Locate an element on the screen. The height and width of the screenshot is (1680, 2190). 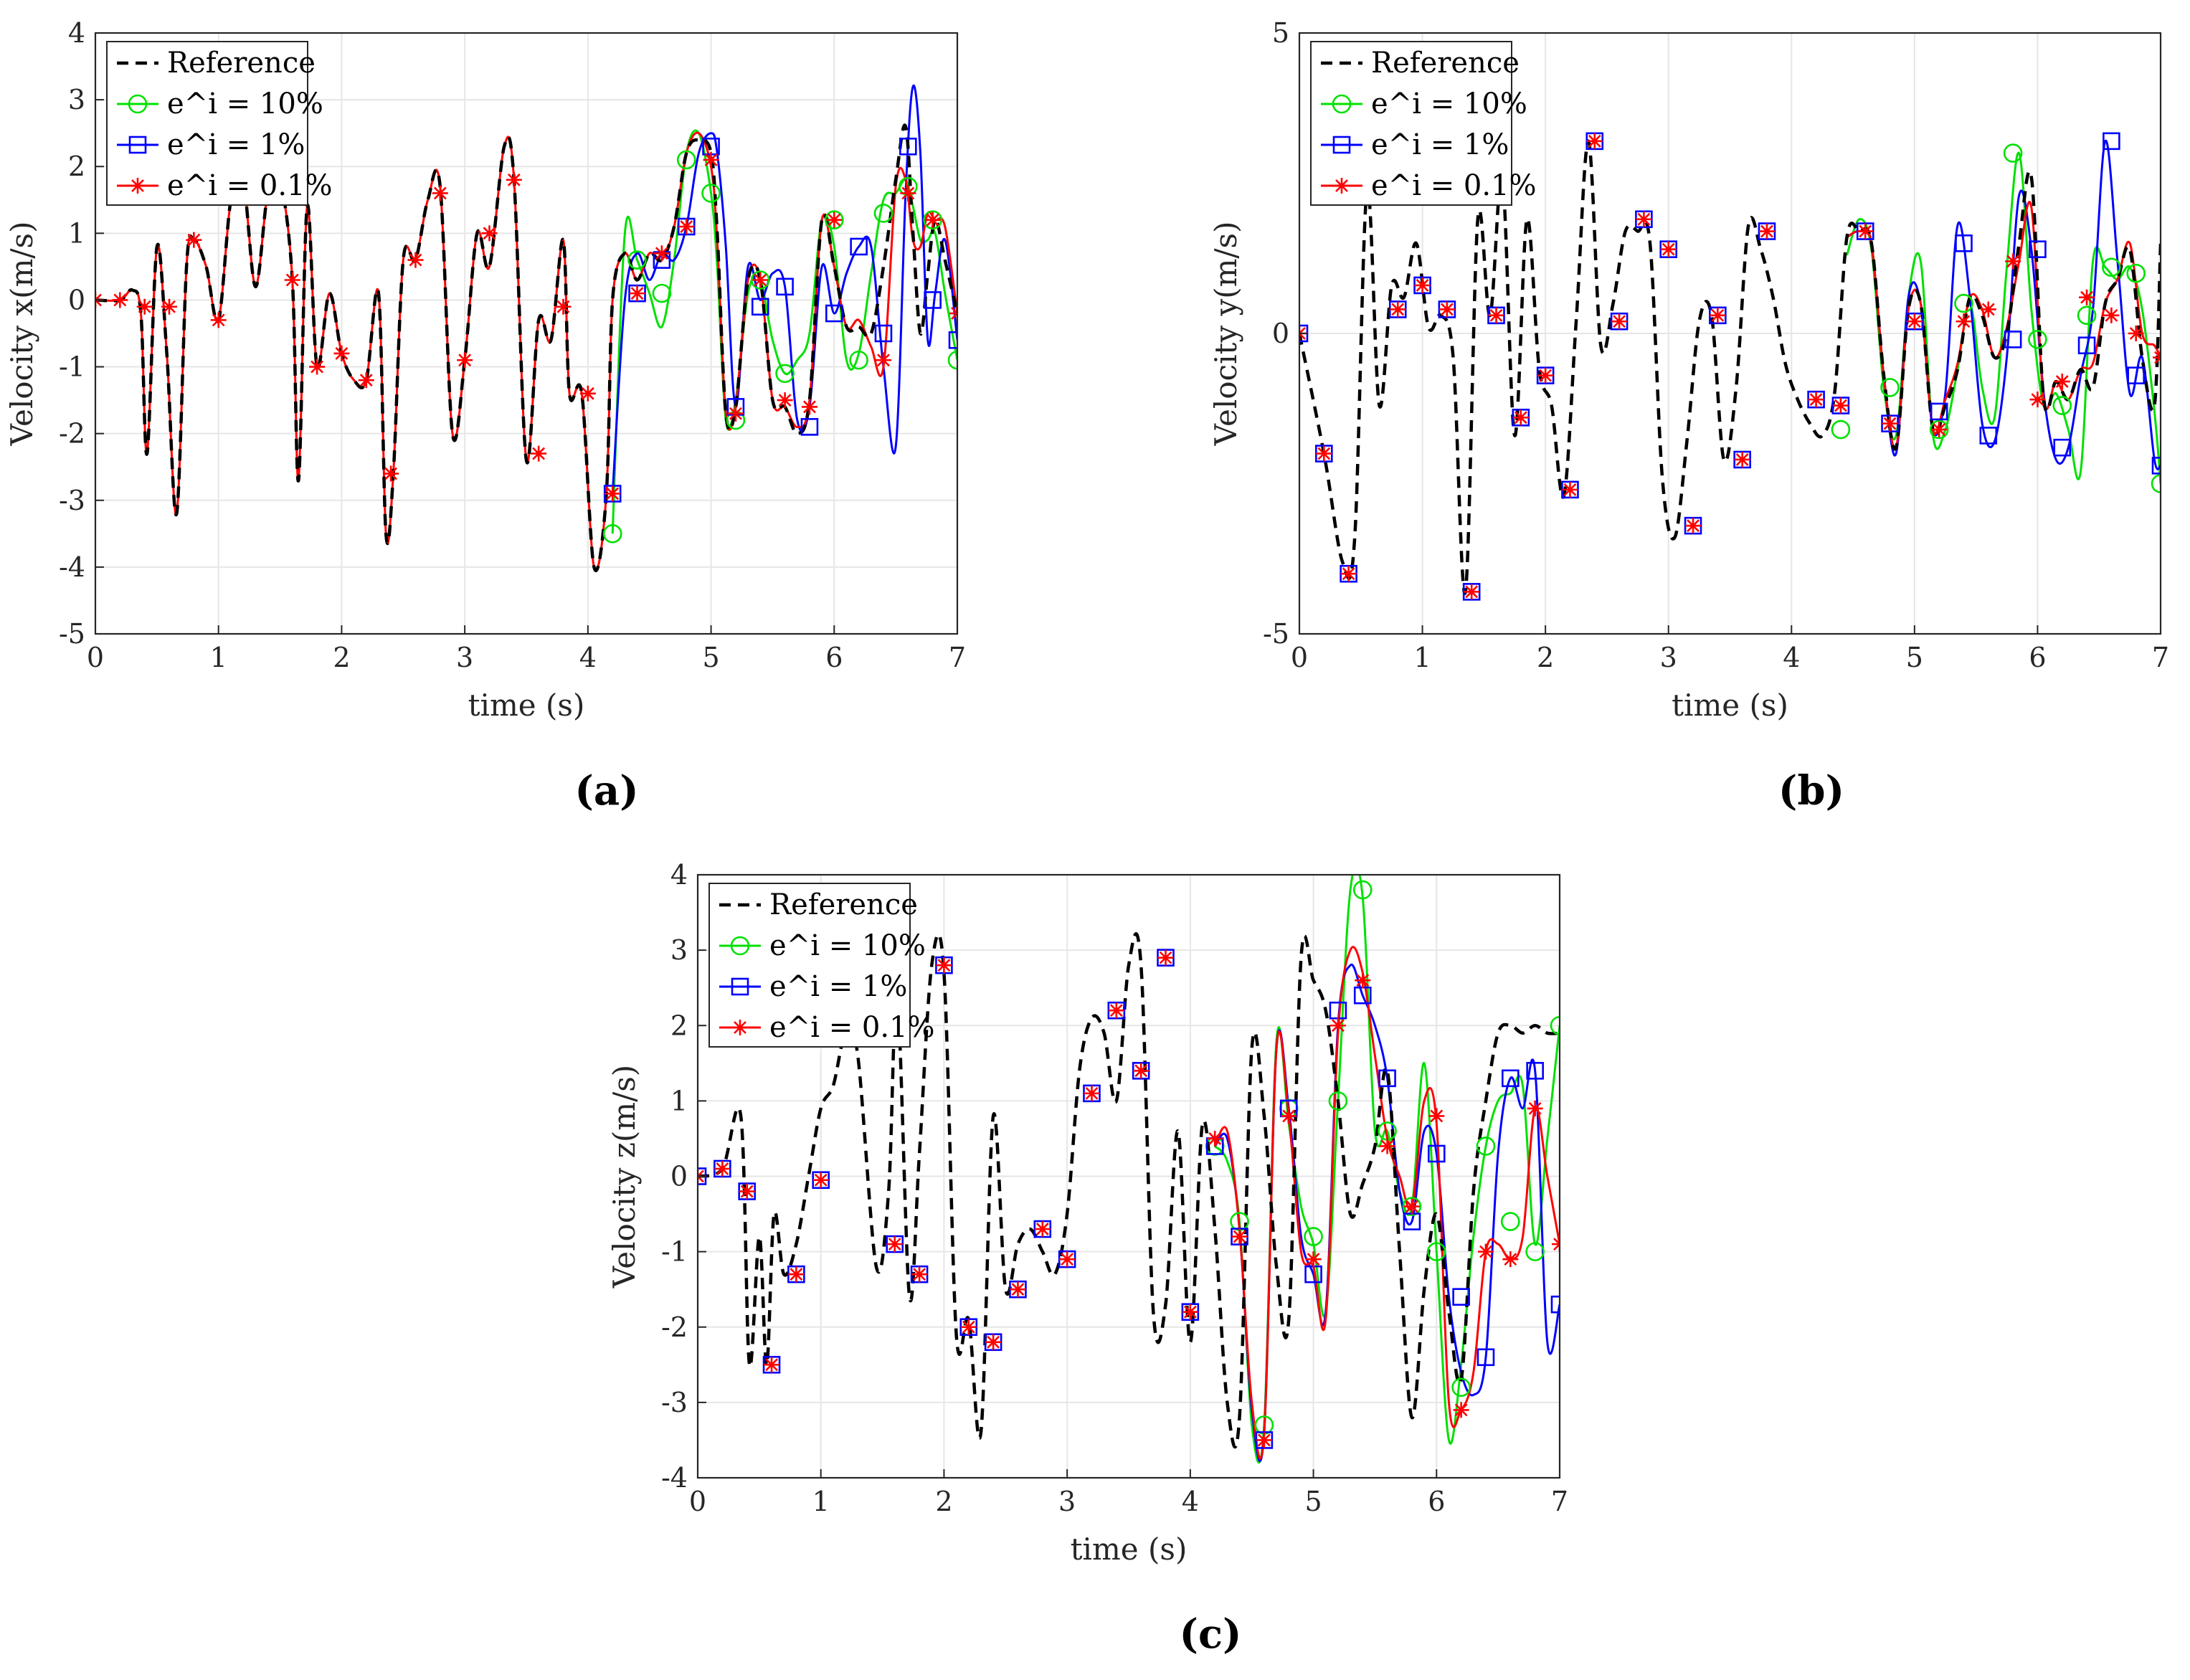
axes-box is located at coordinates (526, 333).